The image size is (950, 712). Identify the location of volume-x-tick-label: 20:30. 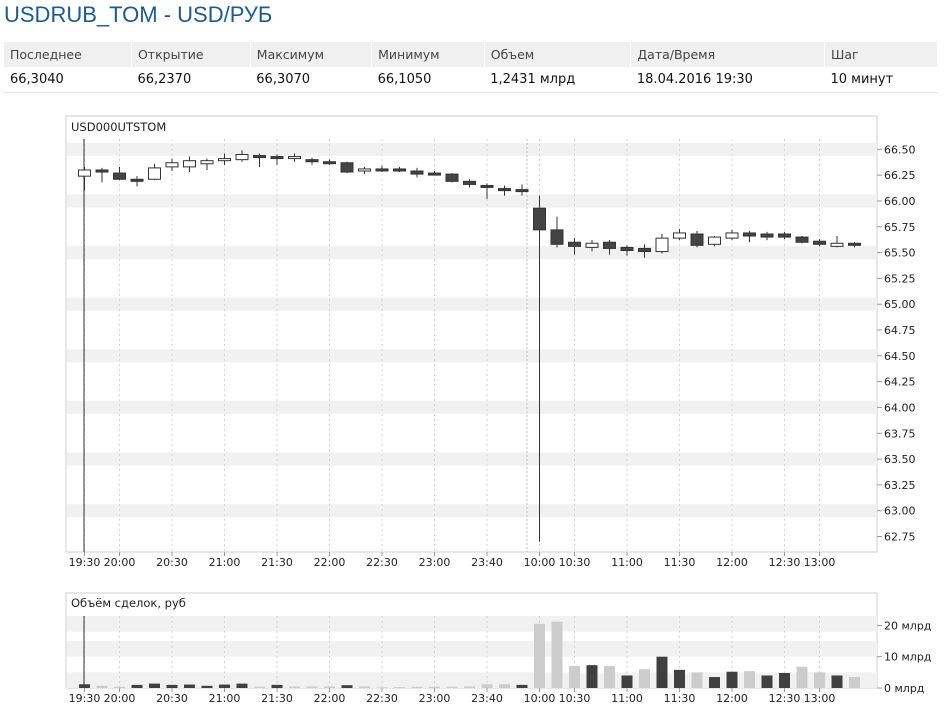
(172, 698).